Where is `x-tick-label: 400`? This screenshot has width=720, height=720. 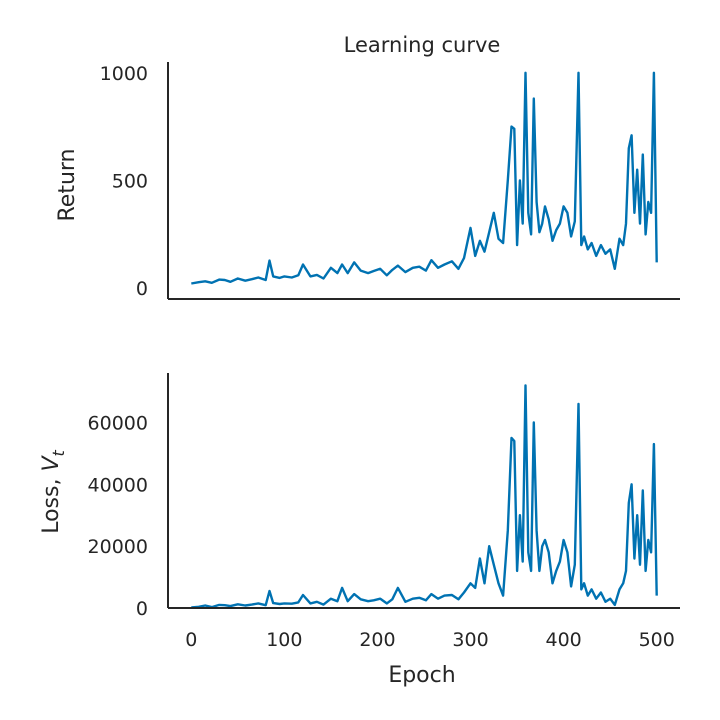 x-tick-label: 400 is located at coordinates (564, 640).